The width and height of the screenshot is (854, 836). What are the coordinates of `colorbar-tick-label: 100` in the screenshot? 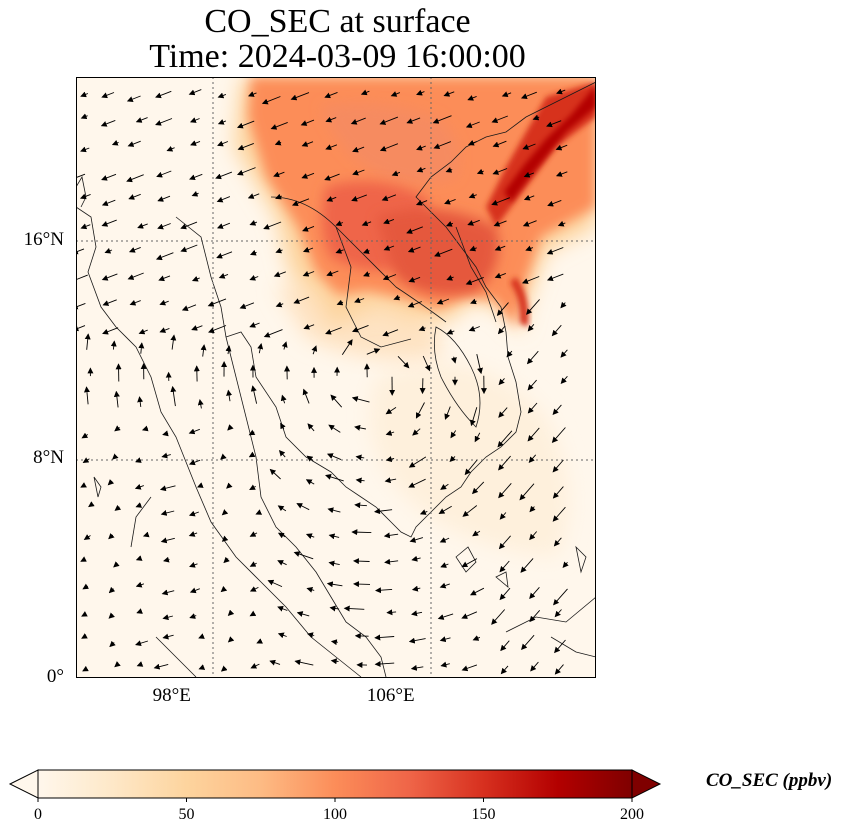 It's located at (335, 814).